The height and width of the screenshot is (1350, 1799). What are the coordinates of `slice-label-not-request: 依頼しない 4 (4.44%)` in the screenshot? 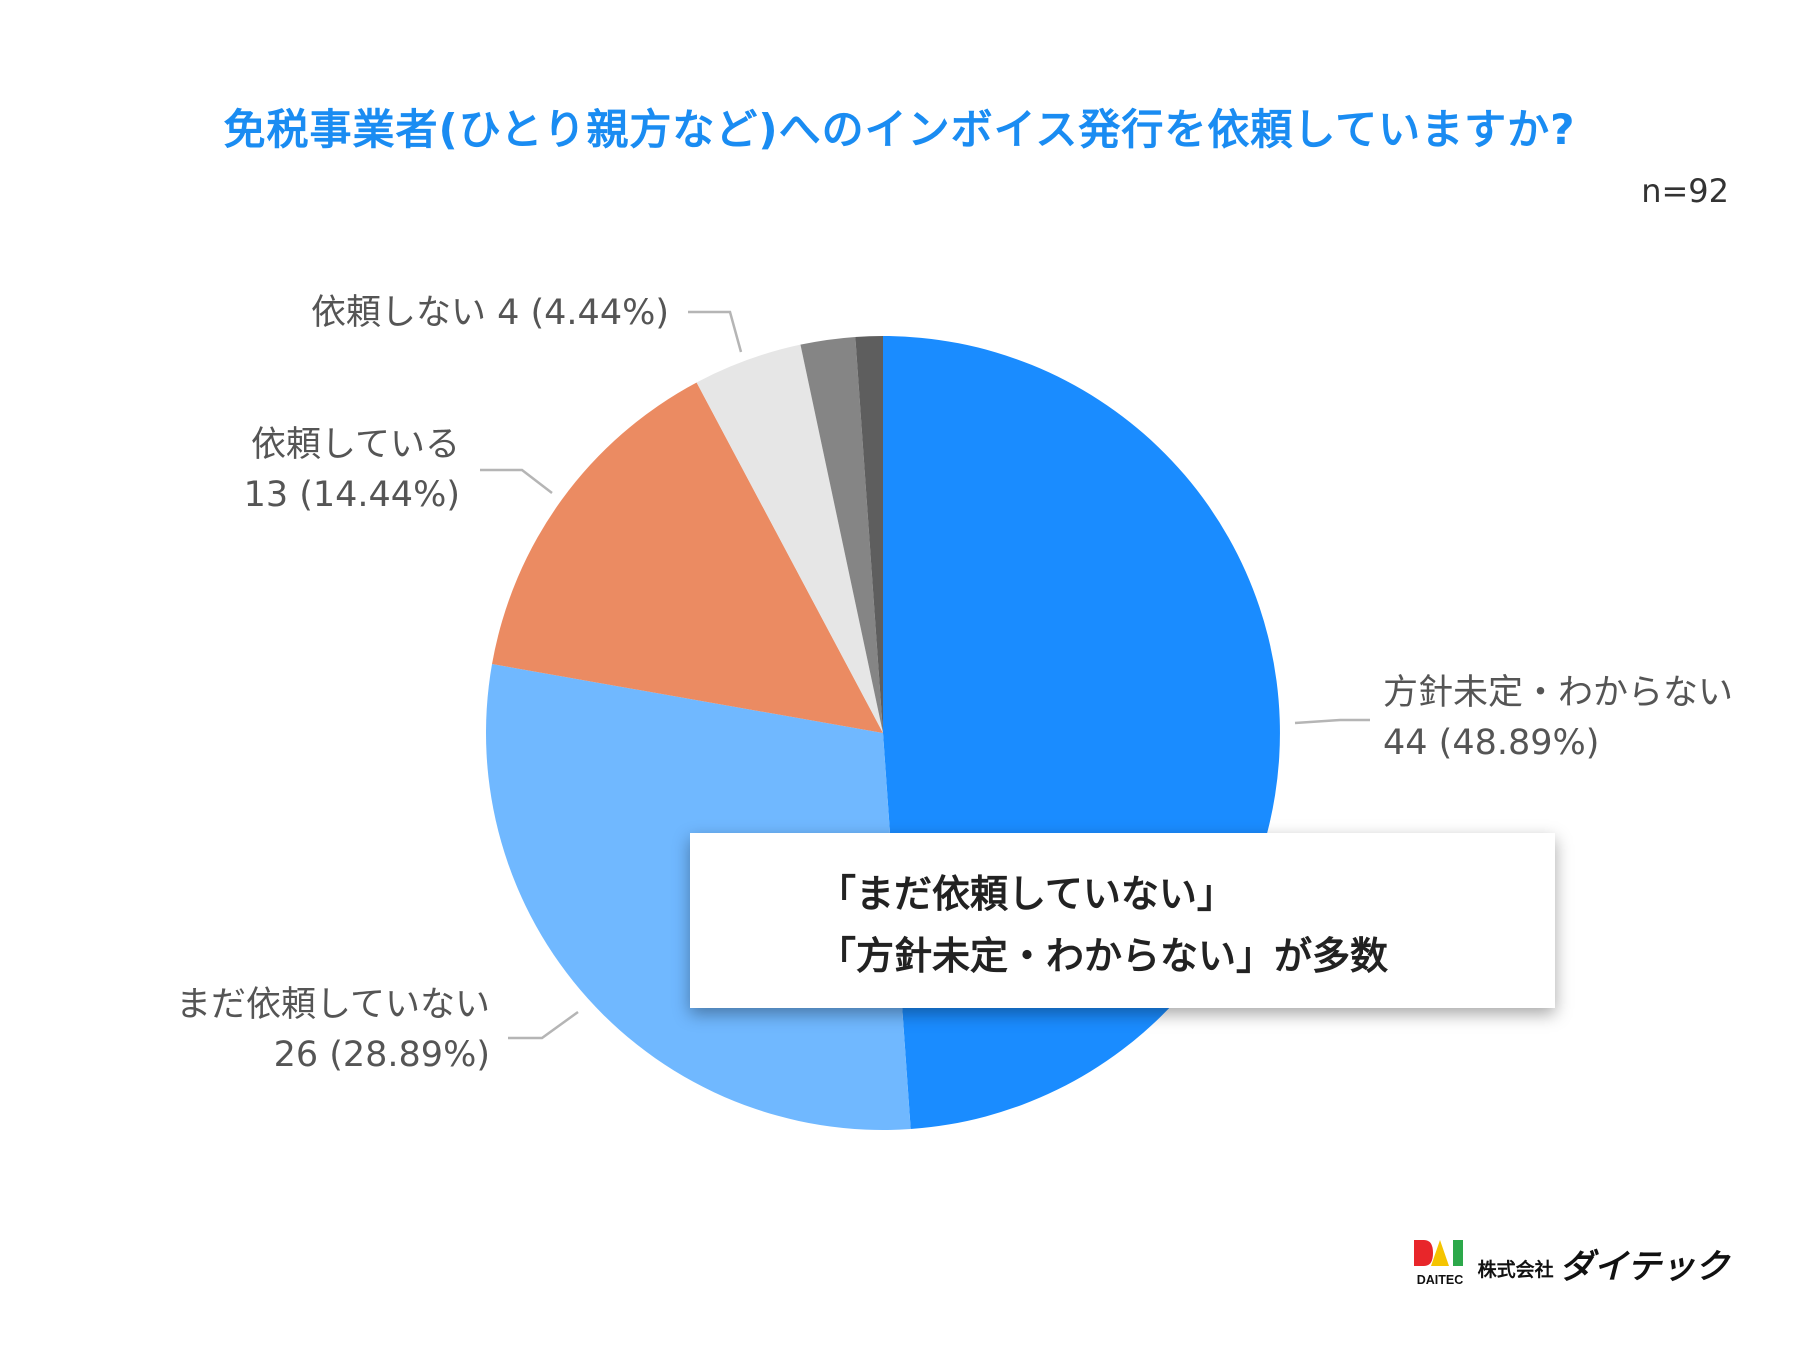 It's located at (490, 313).